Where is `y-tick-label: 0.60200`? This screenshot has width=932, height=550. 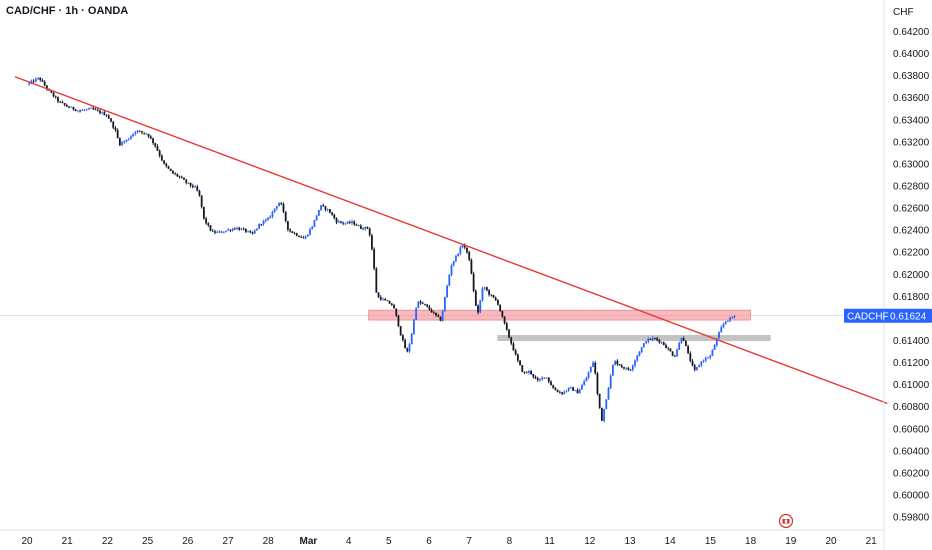 y-tick-label: 0.60200 is located at coordinates (911, 473).